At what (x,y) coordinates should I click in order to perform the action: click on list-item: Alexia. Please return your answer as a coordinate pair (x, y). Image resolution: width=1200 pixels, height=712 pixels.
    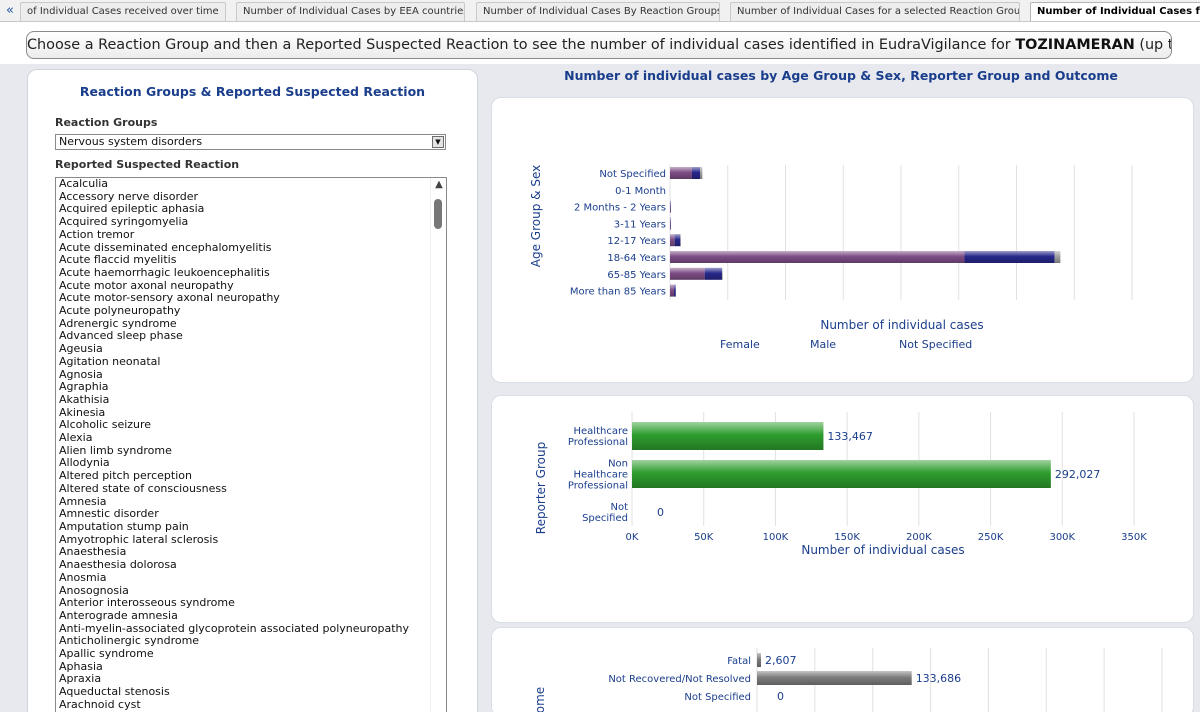
    Looking at the image, I should click on (76, 438).